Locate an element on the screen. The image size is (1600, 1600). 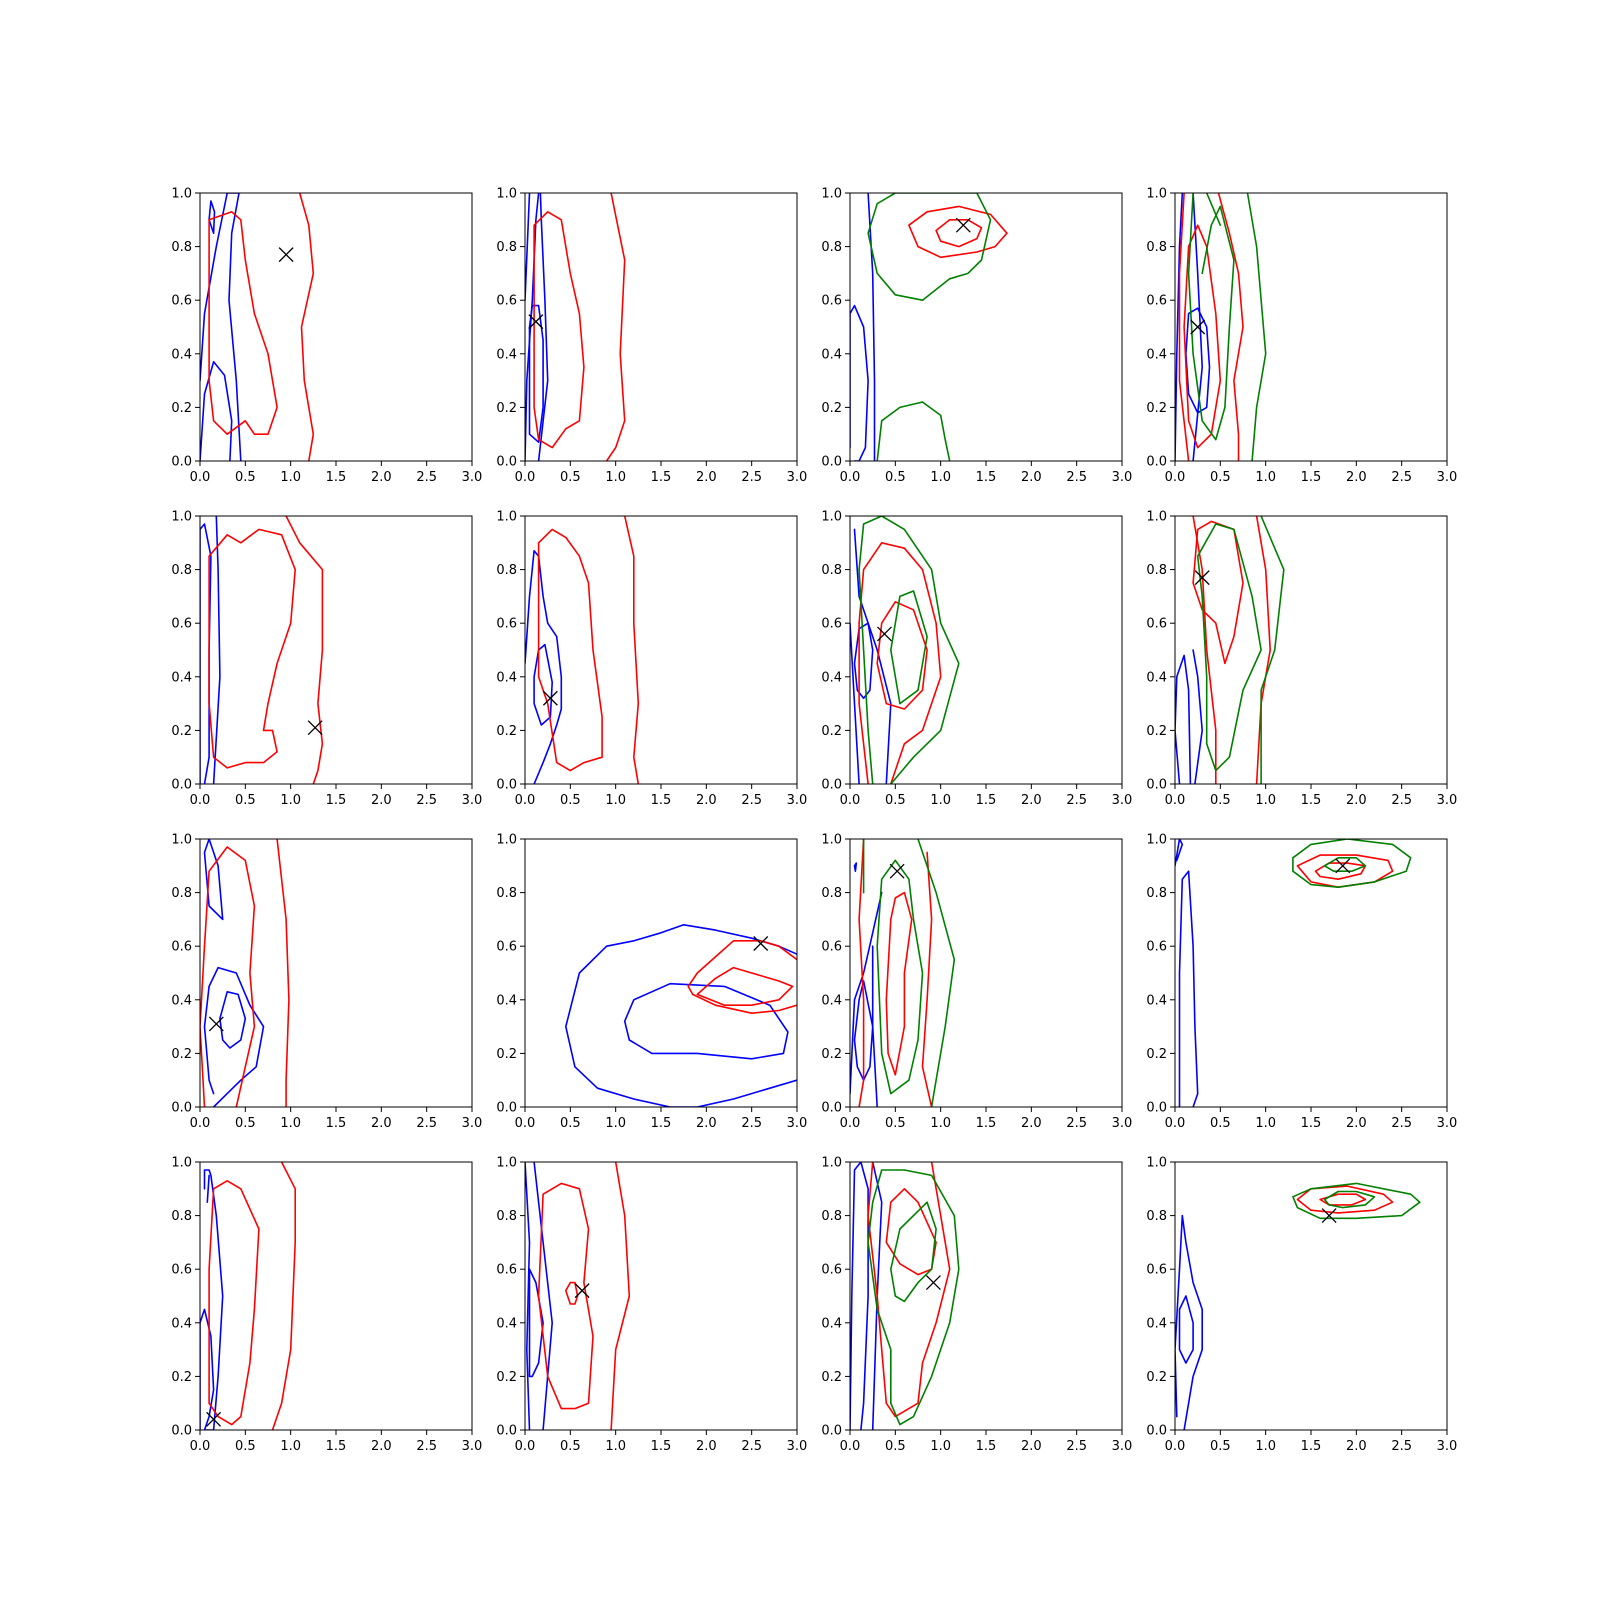
subplot-row3-col3: 0.0 0.5 1.0 1.5 2.0 2.5 3.0 0.0 0.2 0.4 0.6 0.8 1.0 is located at coordinates (976, 982).